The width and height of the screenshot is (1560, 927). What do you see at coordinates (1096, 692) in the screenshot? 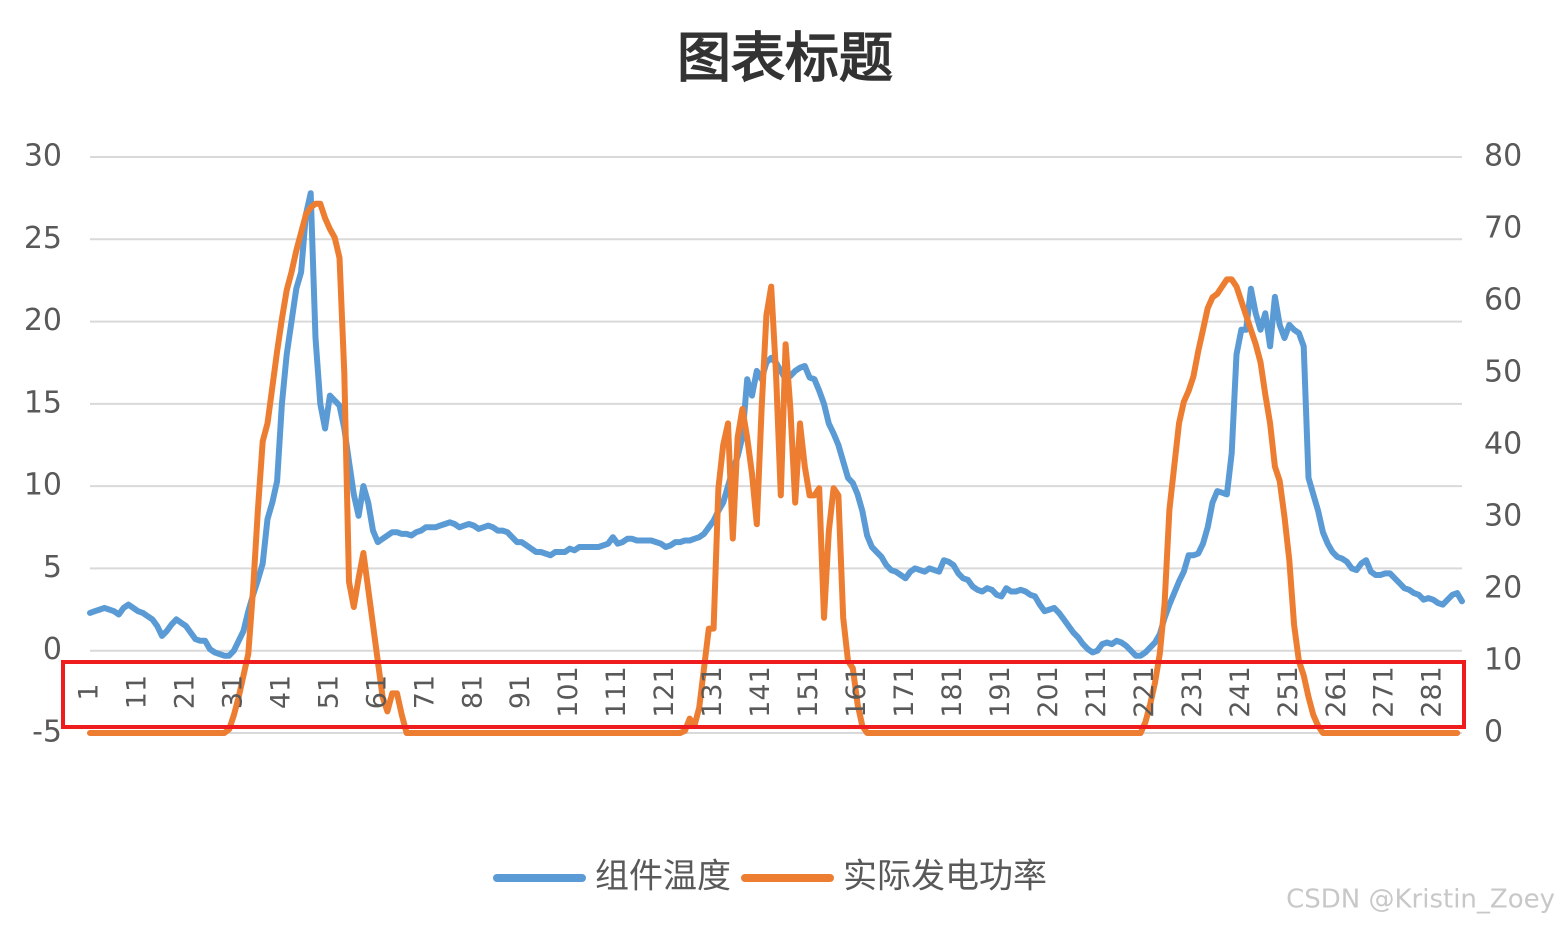
I see `x-tick-label: 211` at bounding box center [1096, 692].